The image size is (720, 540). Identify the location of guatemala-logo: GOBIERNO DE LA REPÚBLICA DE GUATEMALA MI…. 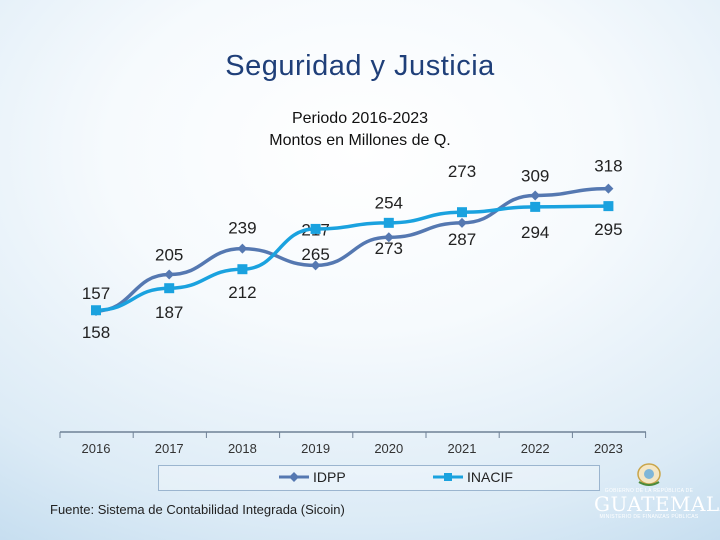
(657, 493).